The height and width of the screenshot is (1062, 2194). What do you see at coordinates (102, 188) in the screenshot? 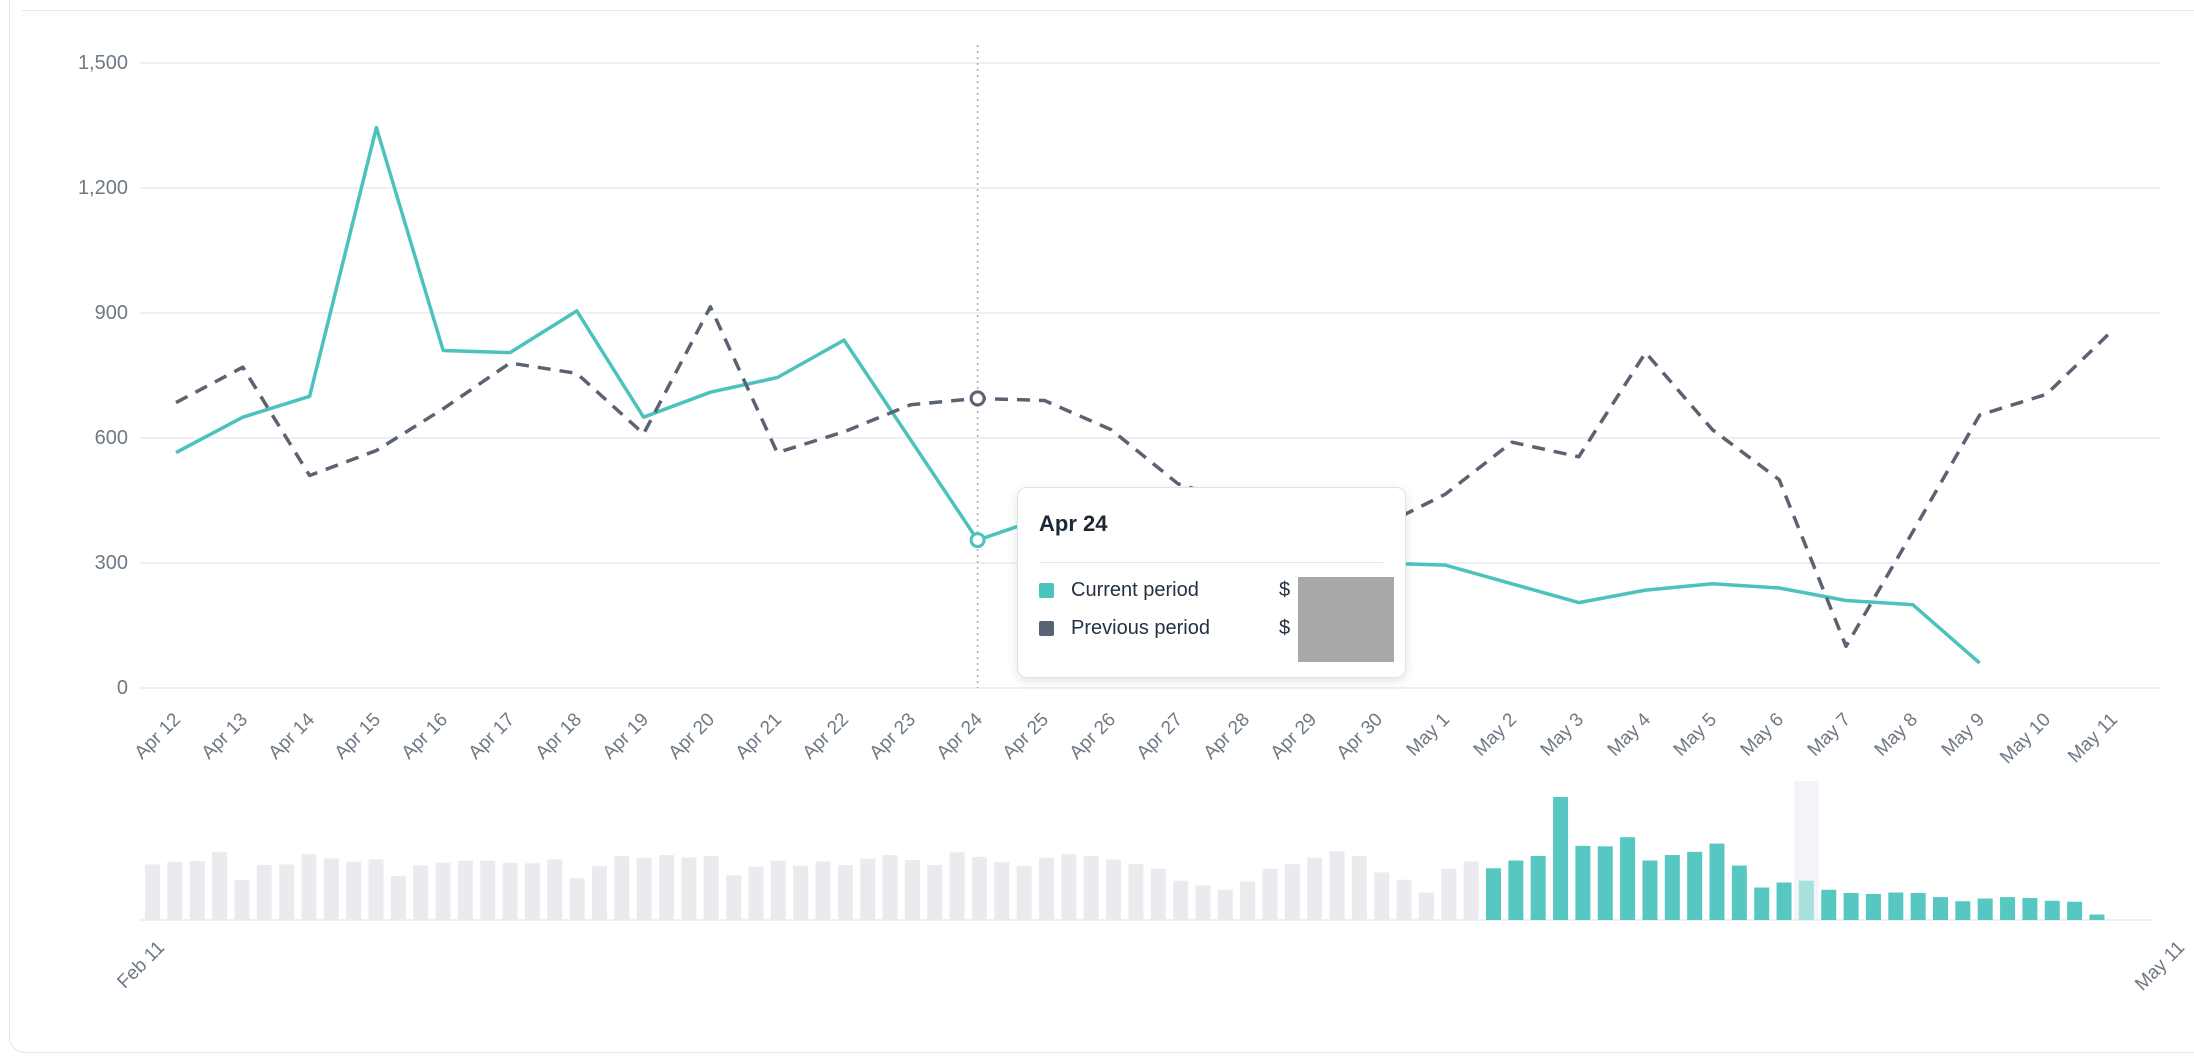
I see `y-axis-tick-label: 1,200` at bounding box center [102, 188].